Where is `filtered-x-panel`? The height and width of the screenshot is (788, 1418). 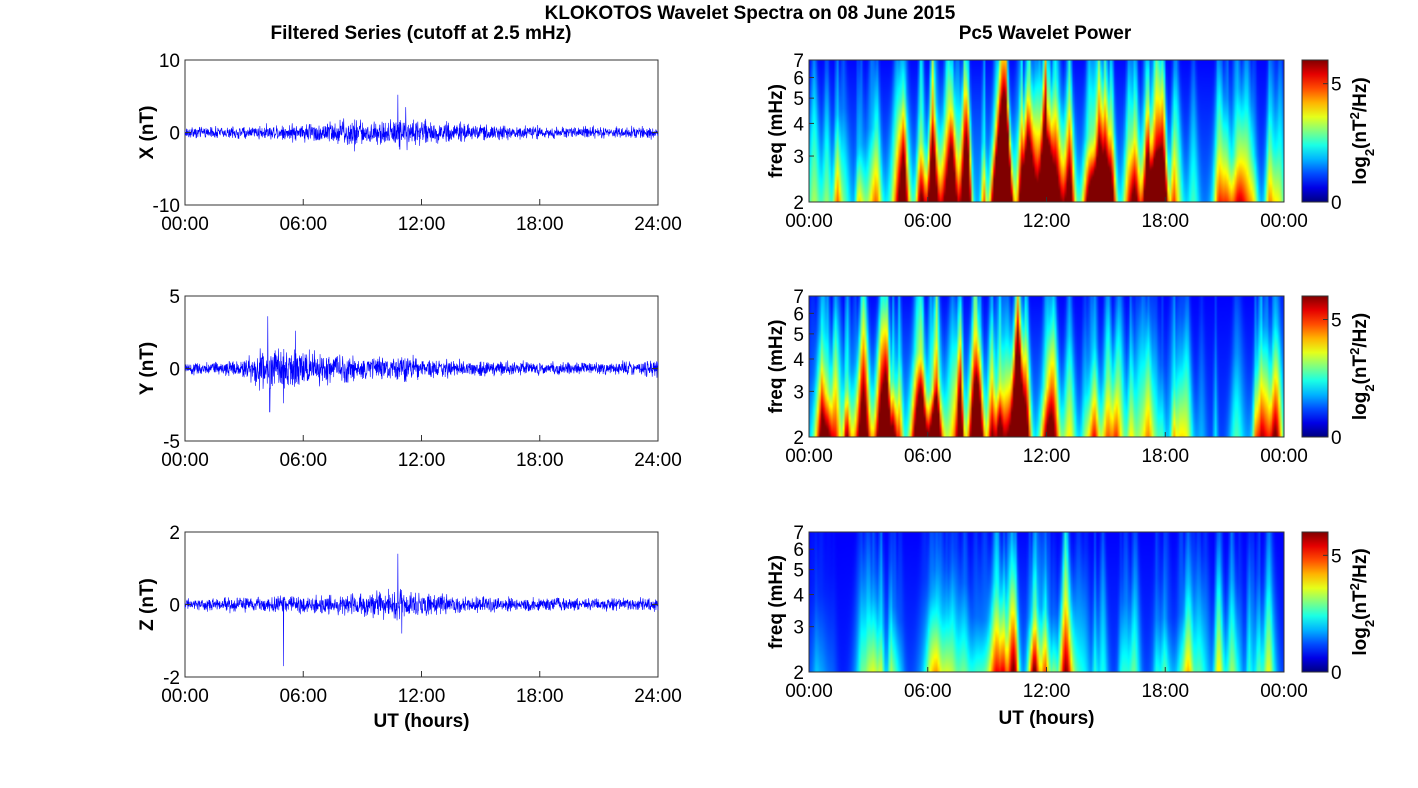 filtered-x-panel is located at coordinates (421, 132).